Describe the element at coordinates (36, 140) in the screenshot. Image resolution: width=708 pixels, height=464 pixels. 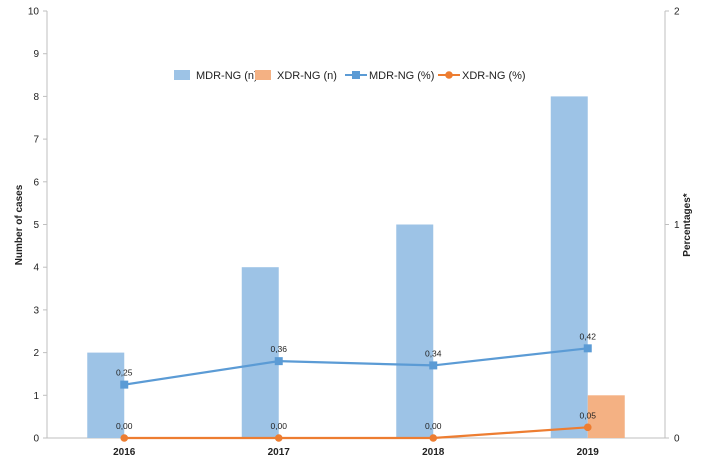
I see `y-tick-label: 7` at that location.